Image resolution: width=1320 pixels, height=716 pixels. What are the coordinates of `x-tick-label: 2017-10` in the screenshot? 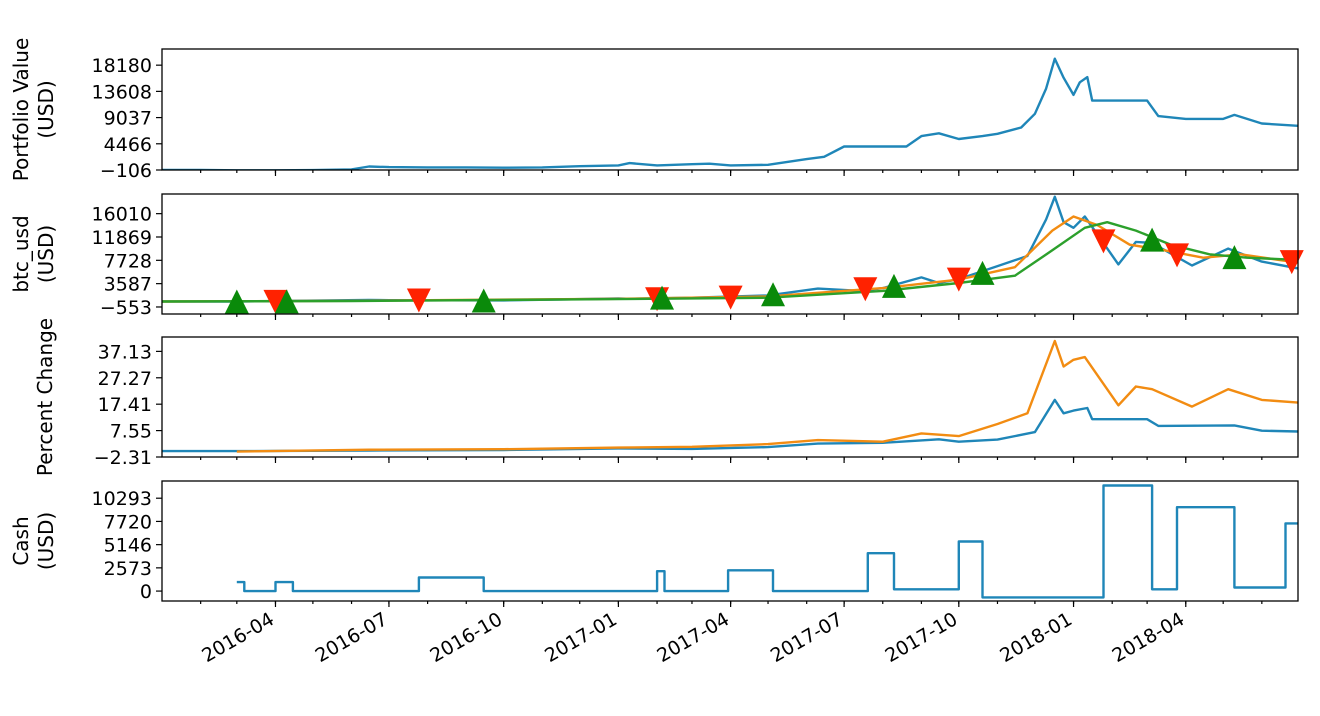 It's located at (922, 637).